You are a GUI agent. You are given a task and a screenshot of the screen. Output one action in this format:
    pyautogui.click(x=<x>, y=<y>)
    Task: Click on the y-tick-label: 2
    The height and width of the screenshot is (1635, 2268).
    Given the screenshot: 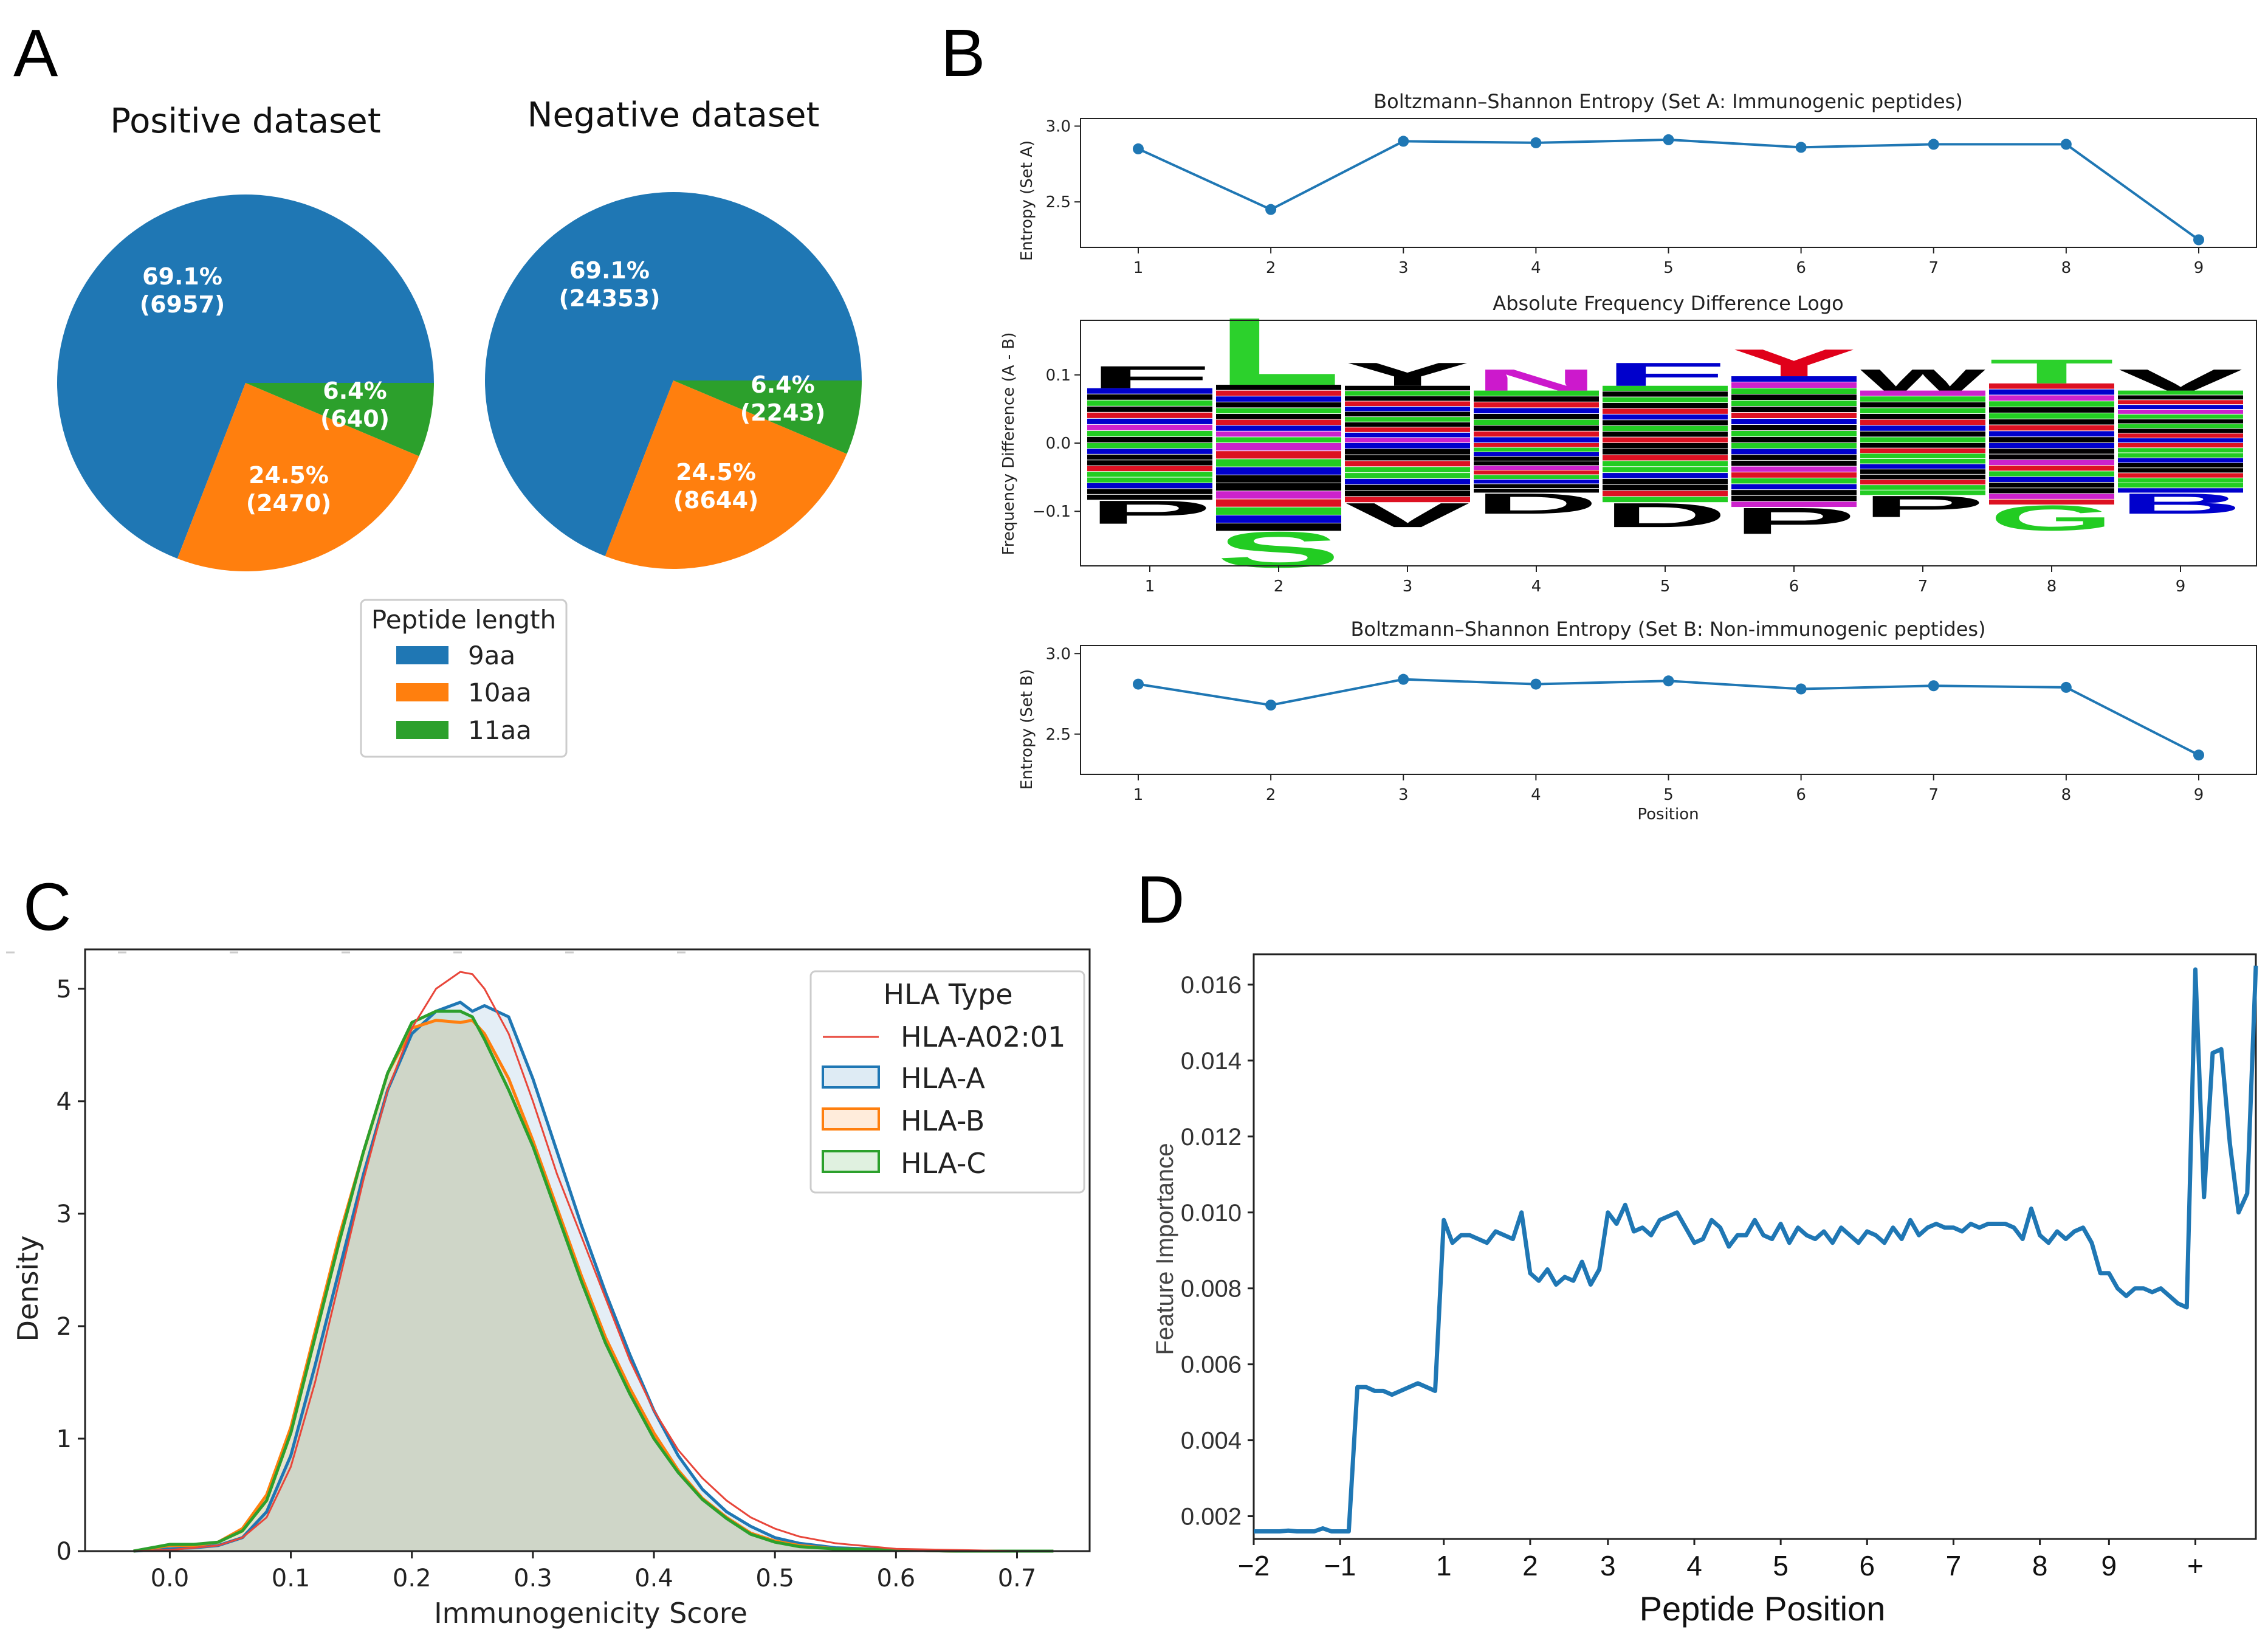 What is the action you would take?
    pyautogui.click(x=64, y=1327)
    